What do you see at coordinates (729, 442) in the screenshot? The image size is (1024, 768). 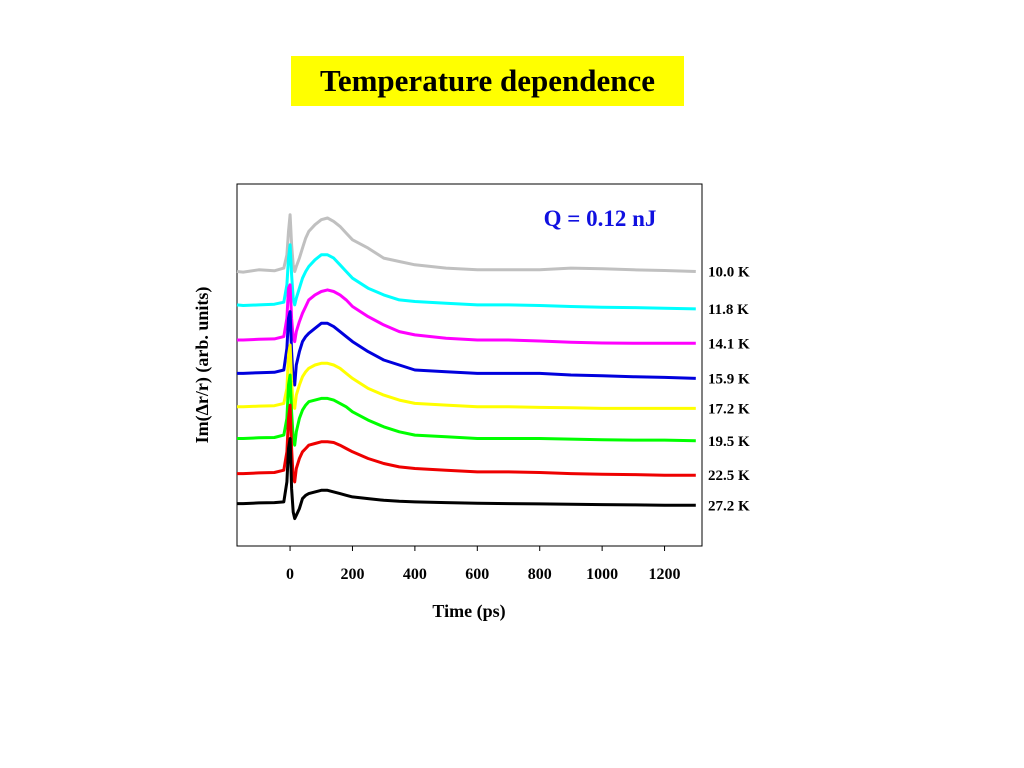 I see `series-label-5: 19.5 K` at bounding box center [729, 442].